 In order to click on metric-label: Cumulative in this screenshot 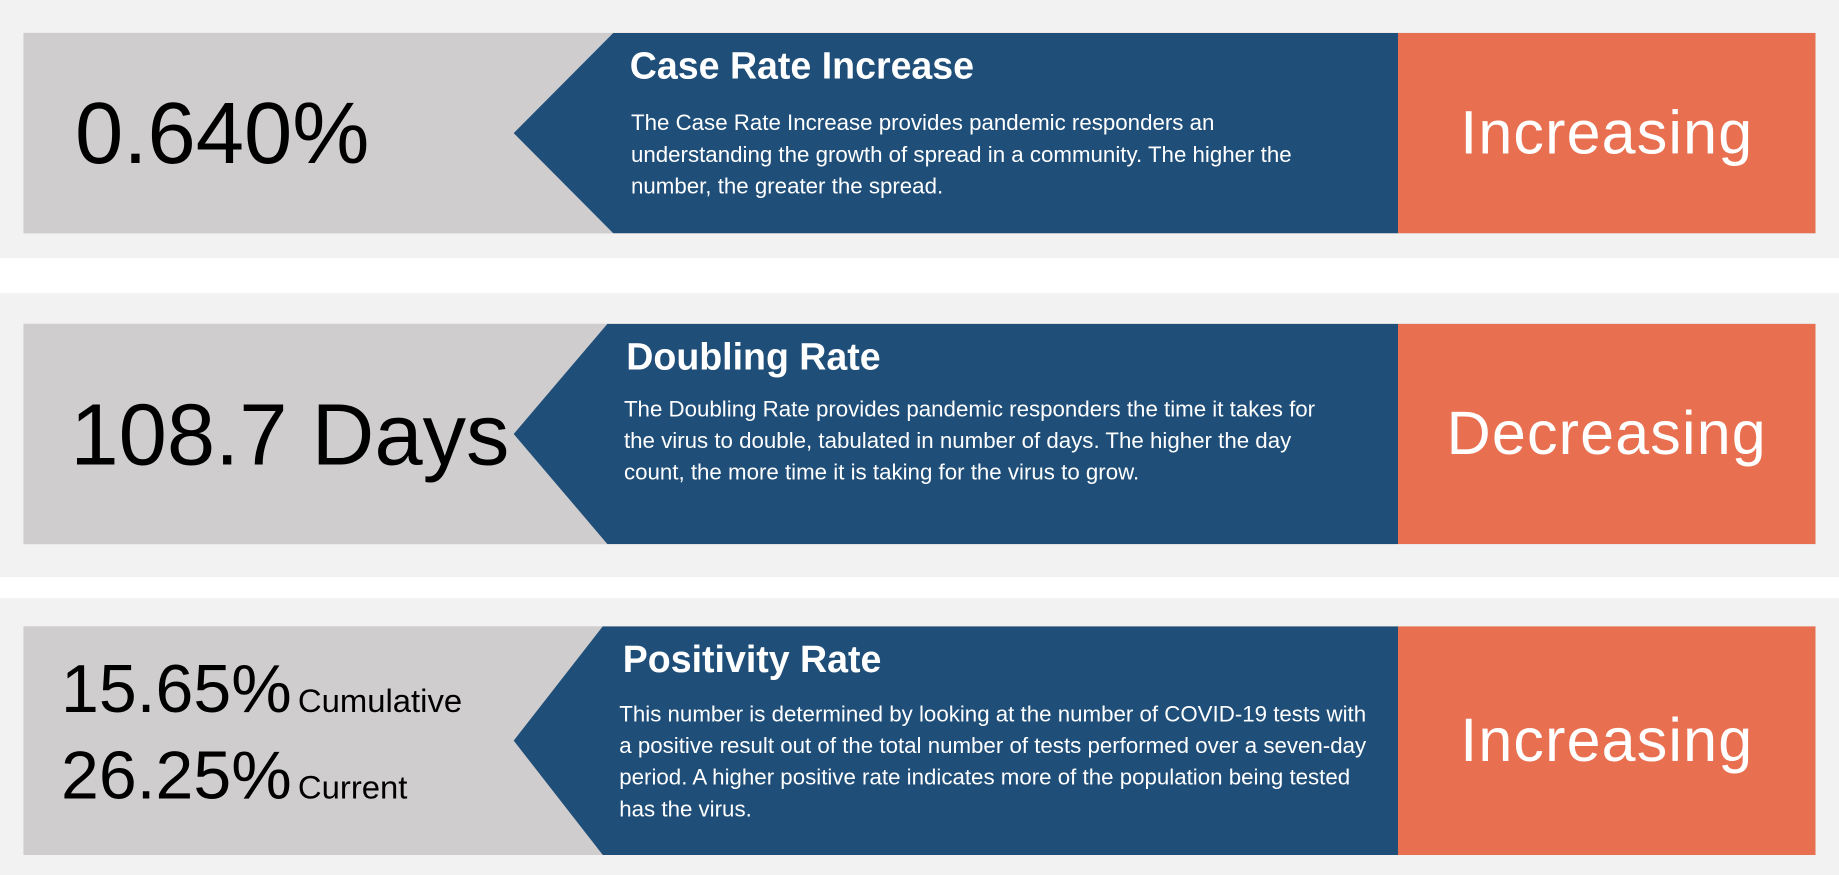, I will do `click(380, 700)`.